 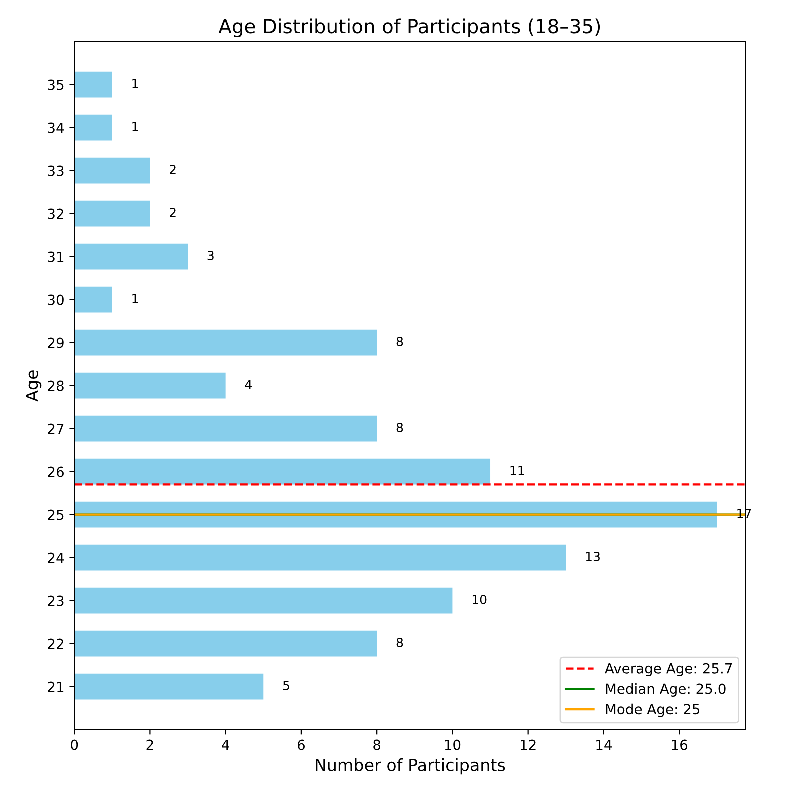 What do you see at coordinates (56, 257) in the screenshot?
I see `y-tick-label: 31` at bounding box center [56, 257].